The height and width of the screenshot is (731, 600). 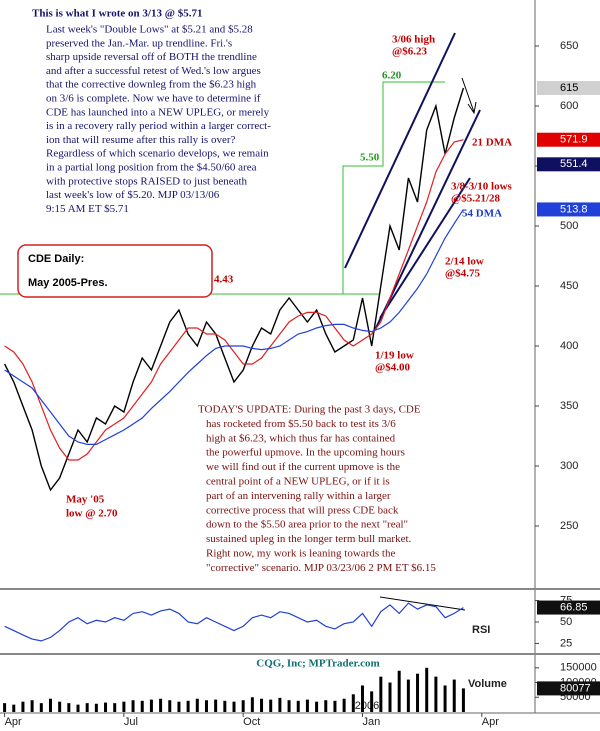 What do you see at coordinates (392, 76) in the screenshot?
I see `note: 6.20` at bounding box center [392, 76].